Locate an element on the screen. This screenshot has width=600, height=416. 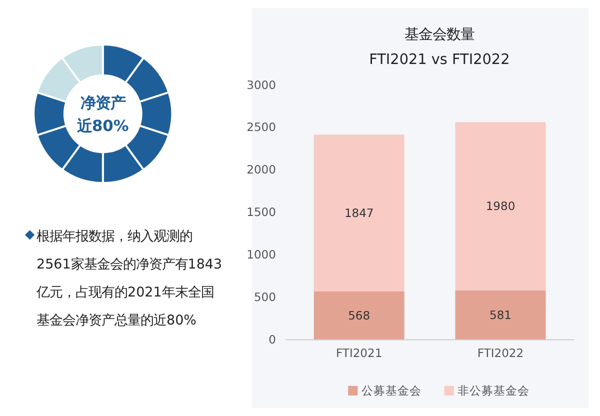
text: 近80% is located at coordinates (102, 126).